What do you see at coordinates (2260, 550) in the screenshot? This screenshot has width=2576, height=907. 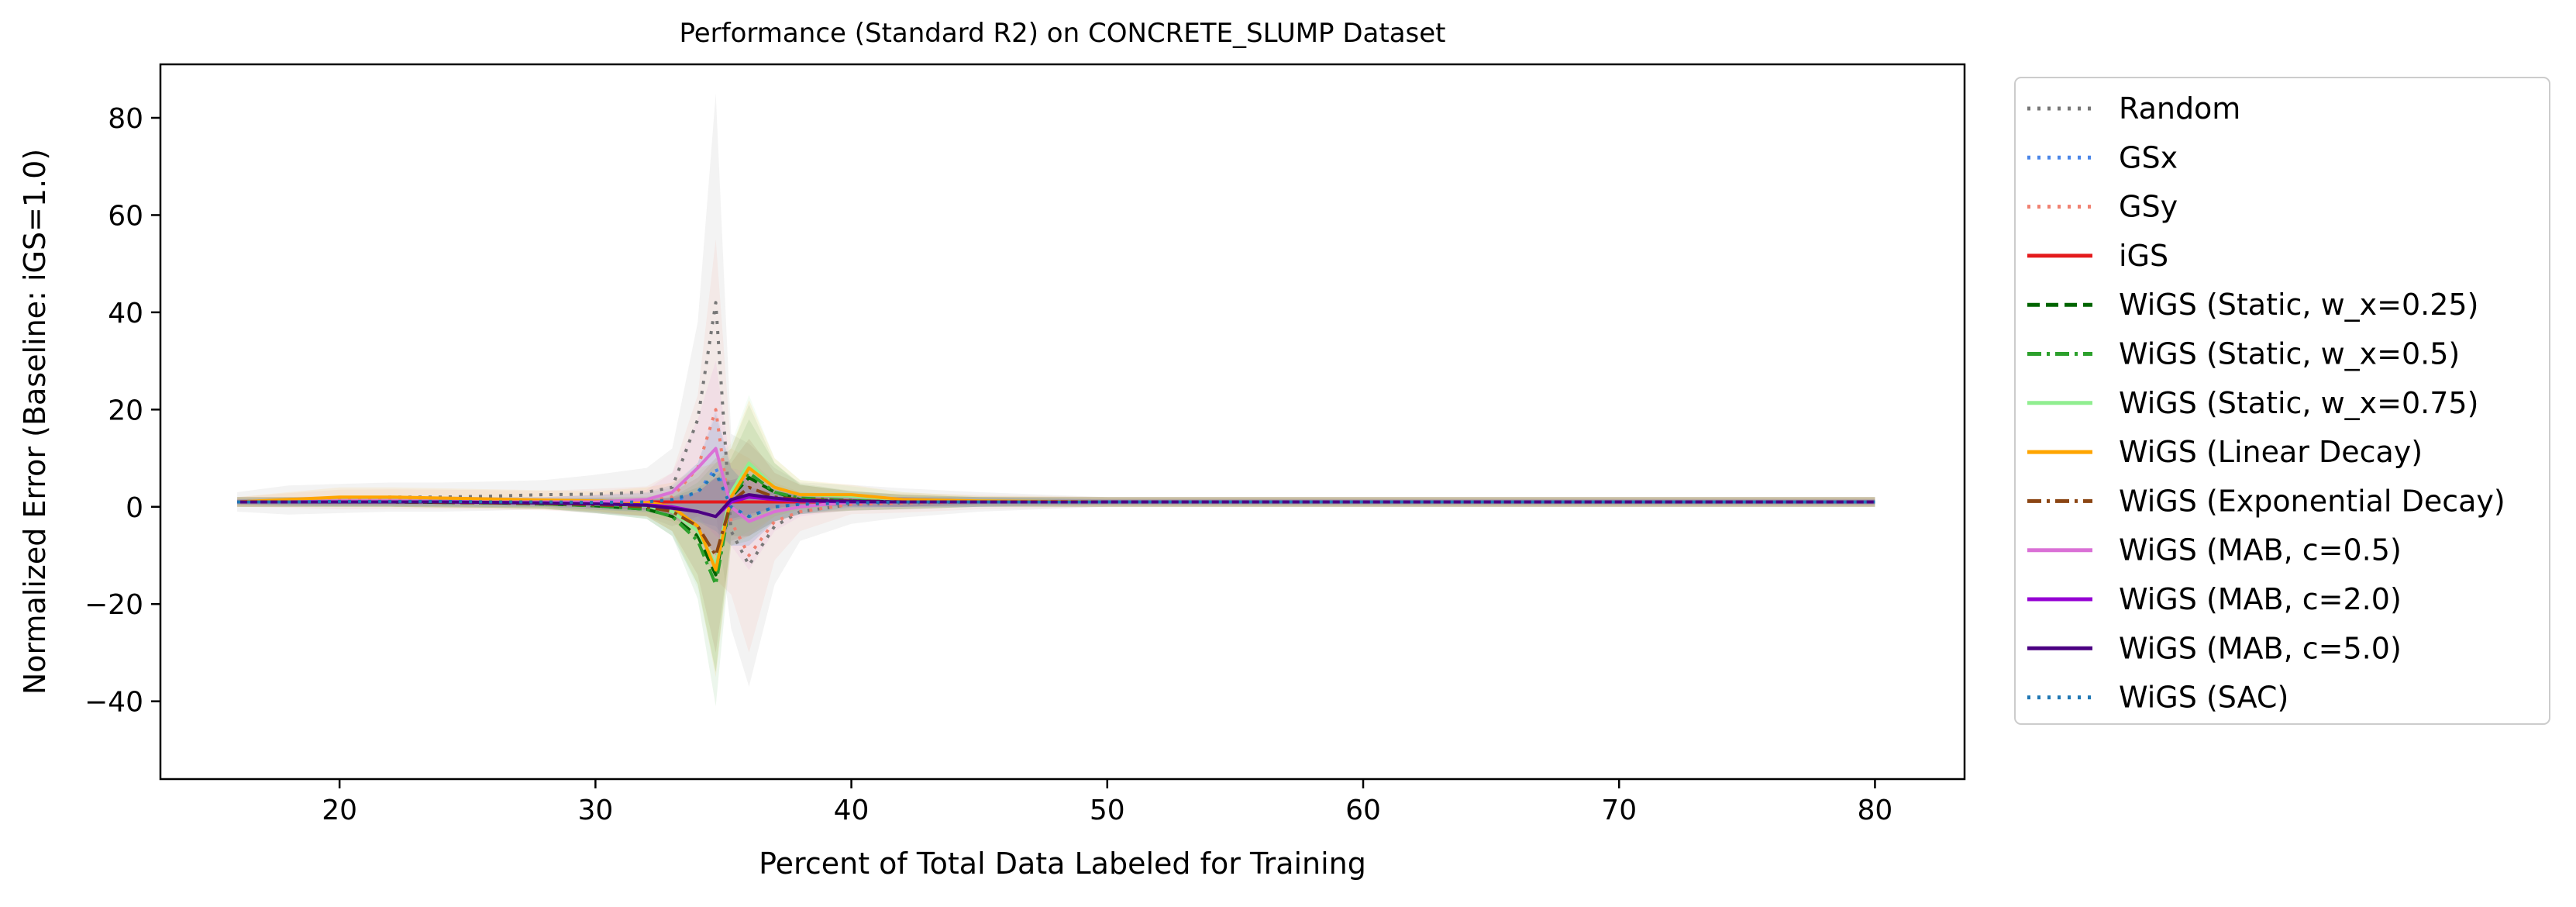 I see `legend-label-9: WiGS (MAB, c=0.5)` at bounding box center [2260, 550].